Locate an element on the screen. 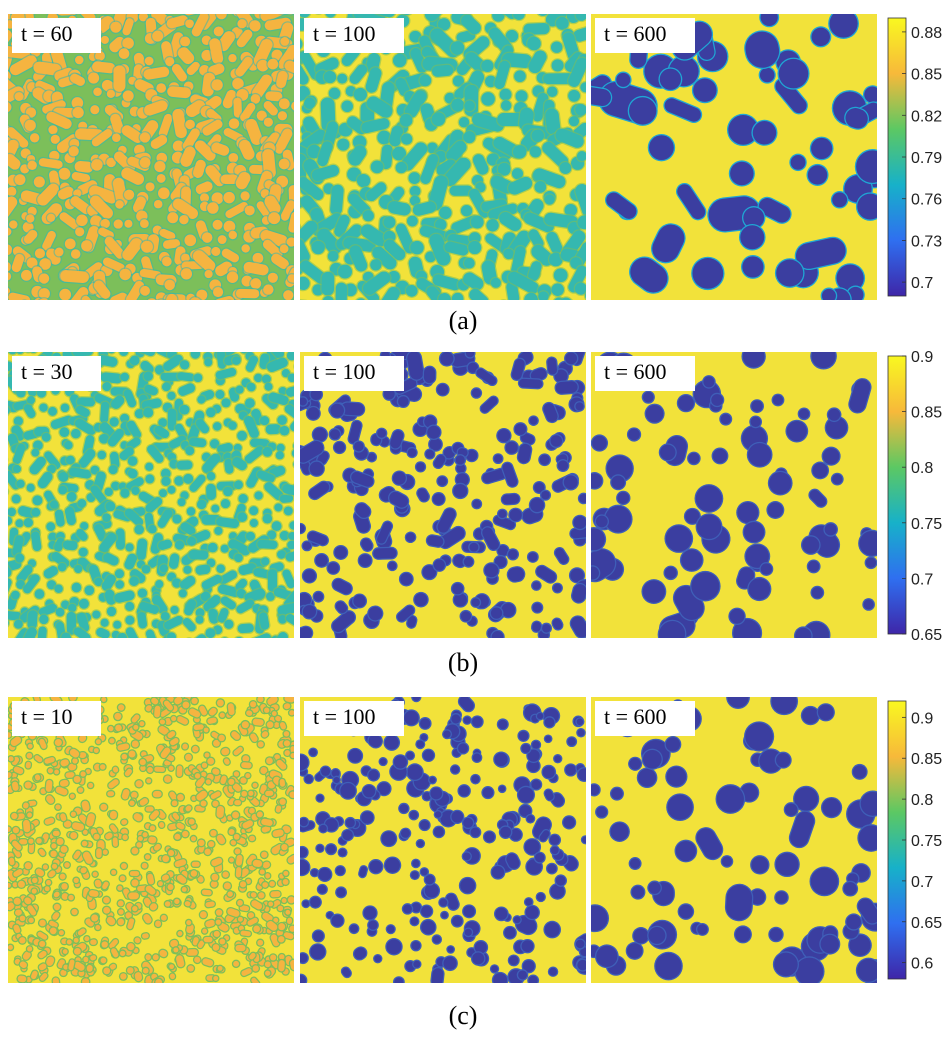 The width and height of the screenshot is (952, 1043). panel-a-3: t = 600 is located at coordinates (734, 157).